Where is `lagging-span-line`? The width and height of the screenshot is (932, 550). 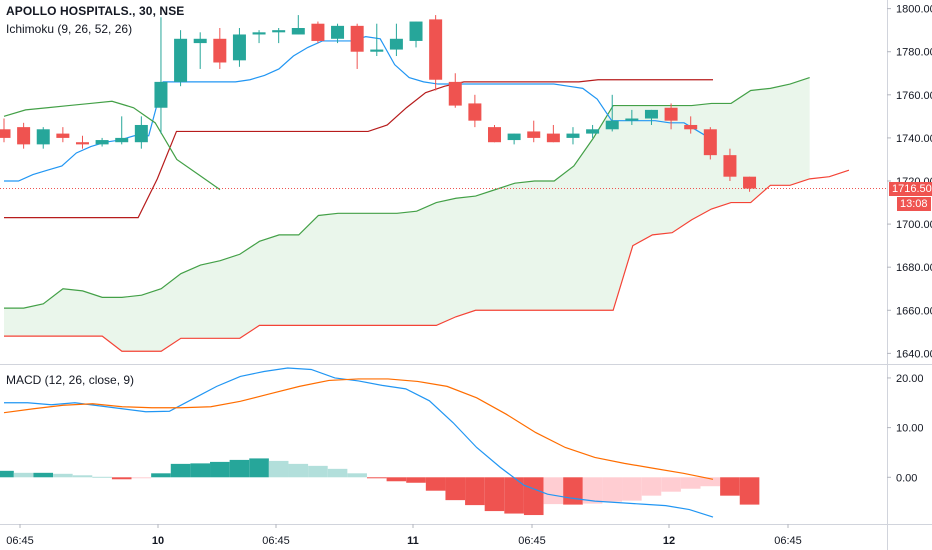 lagging-span-line is located at coordinates (112, 145).